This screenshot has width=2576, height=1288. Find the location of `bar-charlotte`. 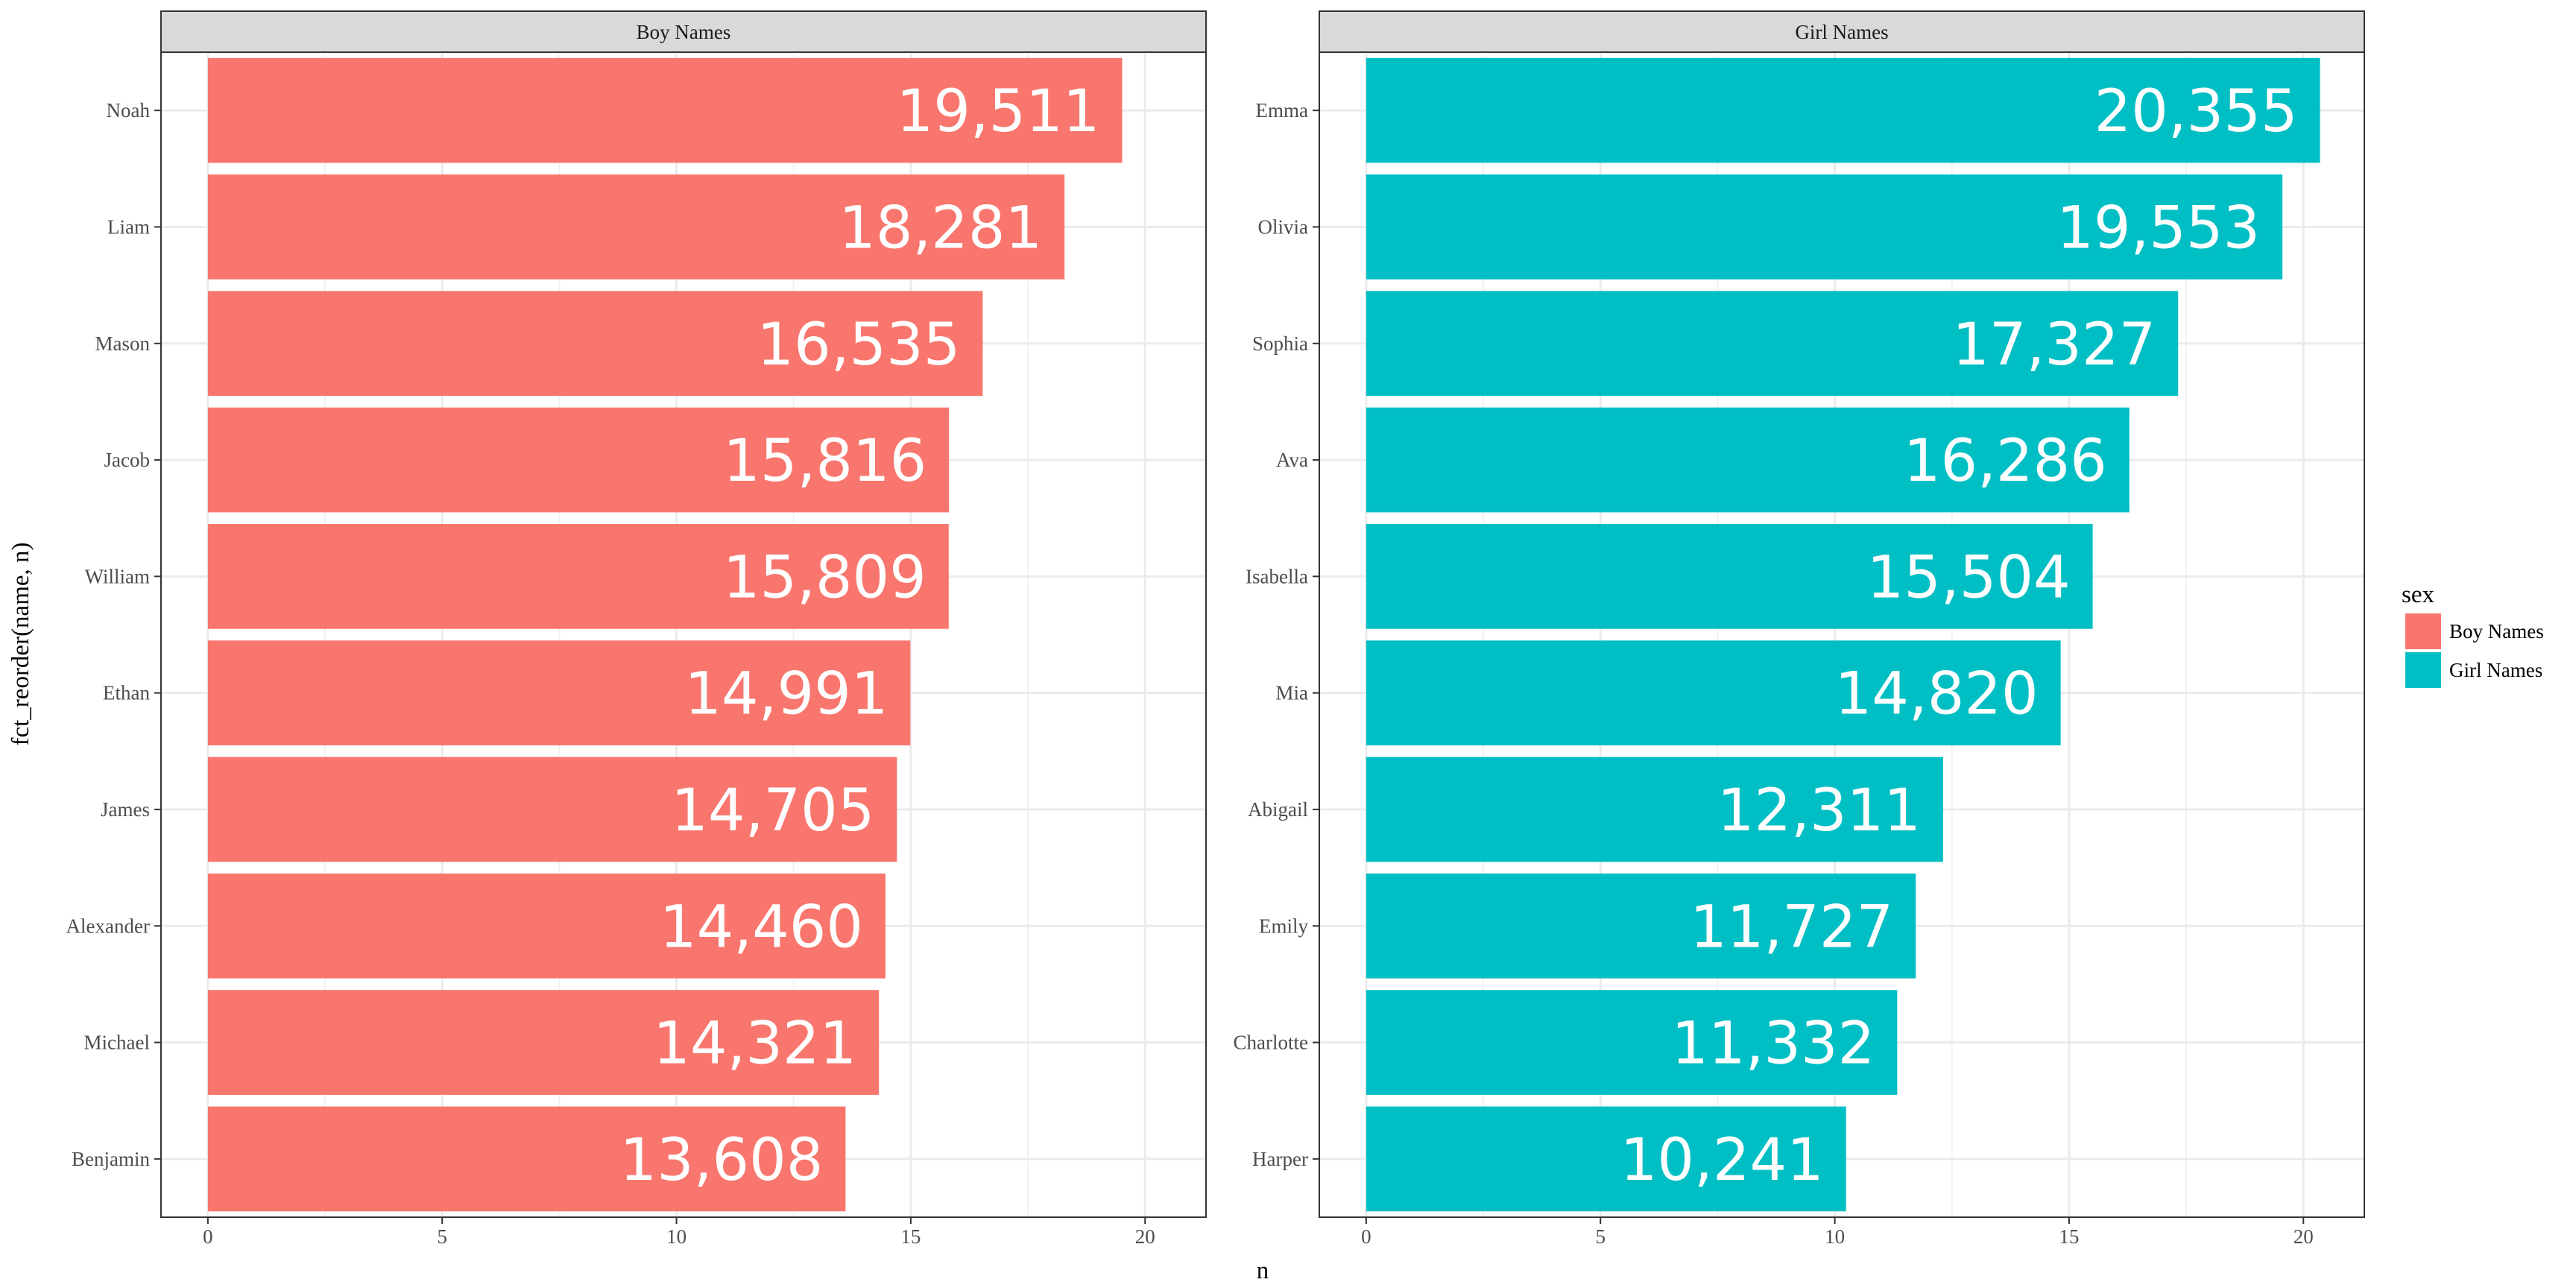

bar-charlotte is located at coordinates (1632, 1042).